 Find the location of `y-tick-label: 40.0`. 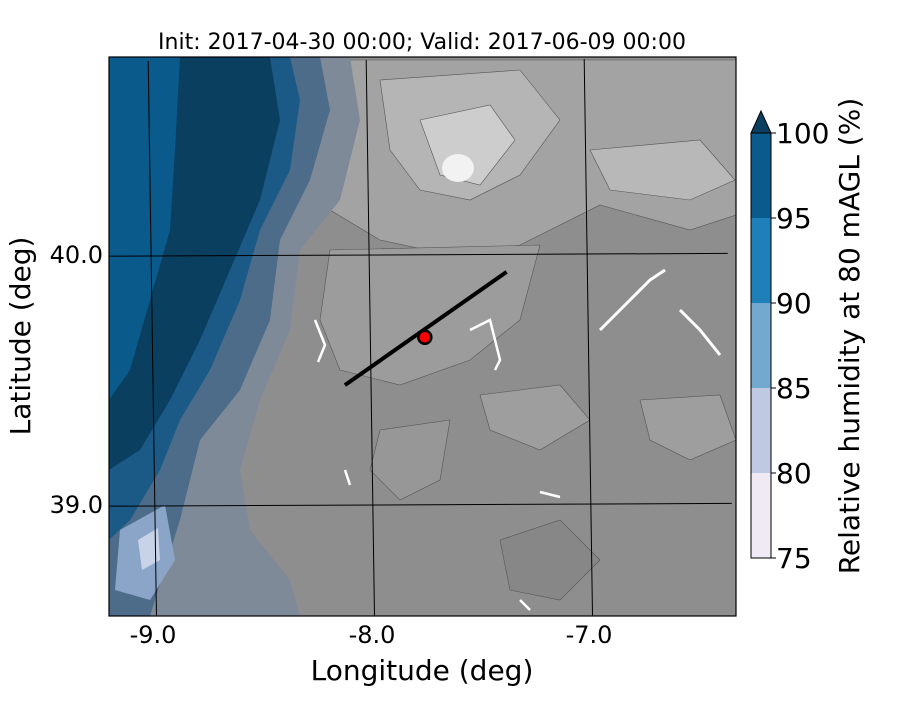

y-tick-label: 40.0 is located at coordinates (76, 255).